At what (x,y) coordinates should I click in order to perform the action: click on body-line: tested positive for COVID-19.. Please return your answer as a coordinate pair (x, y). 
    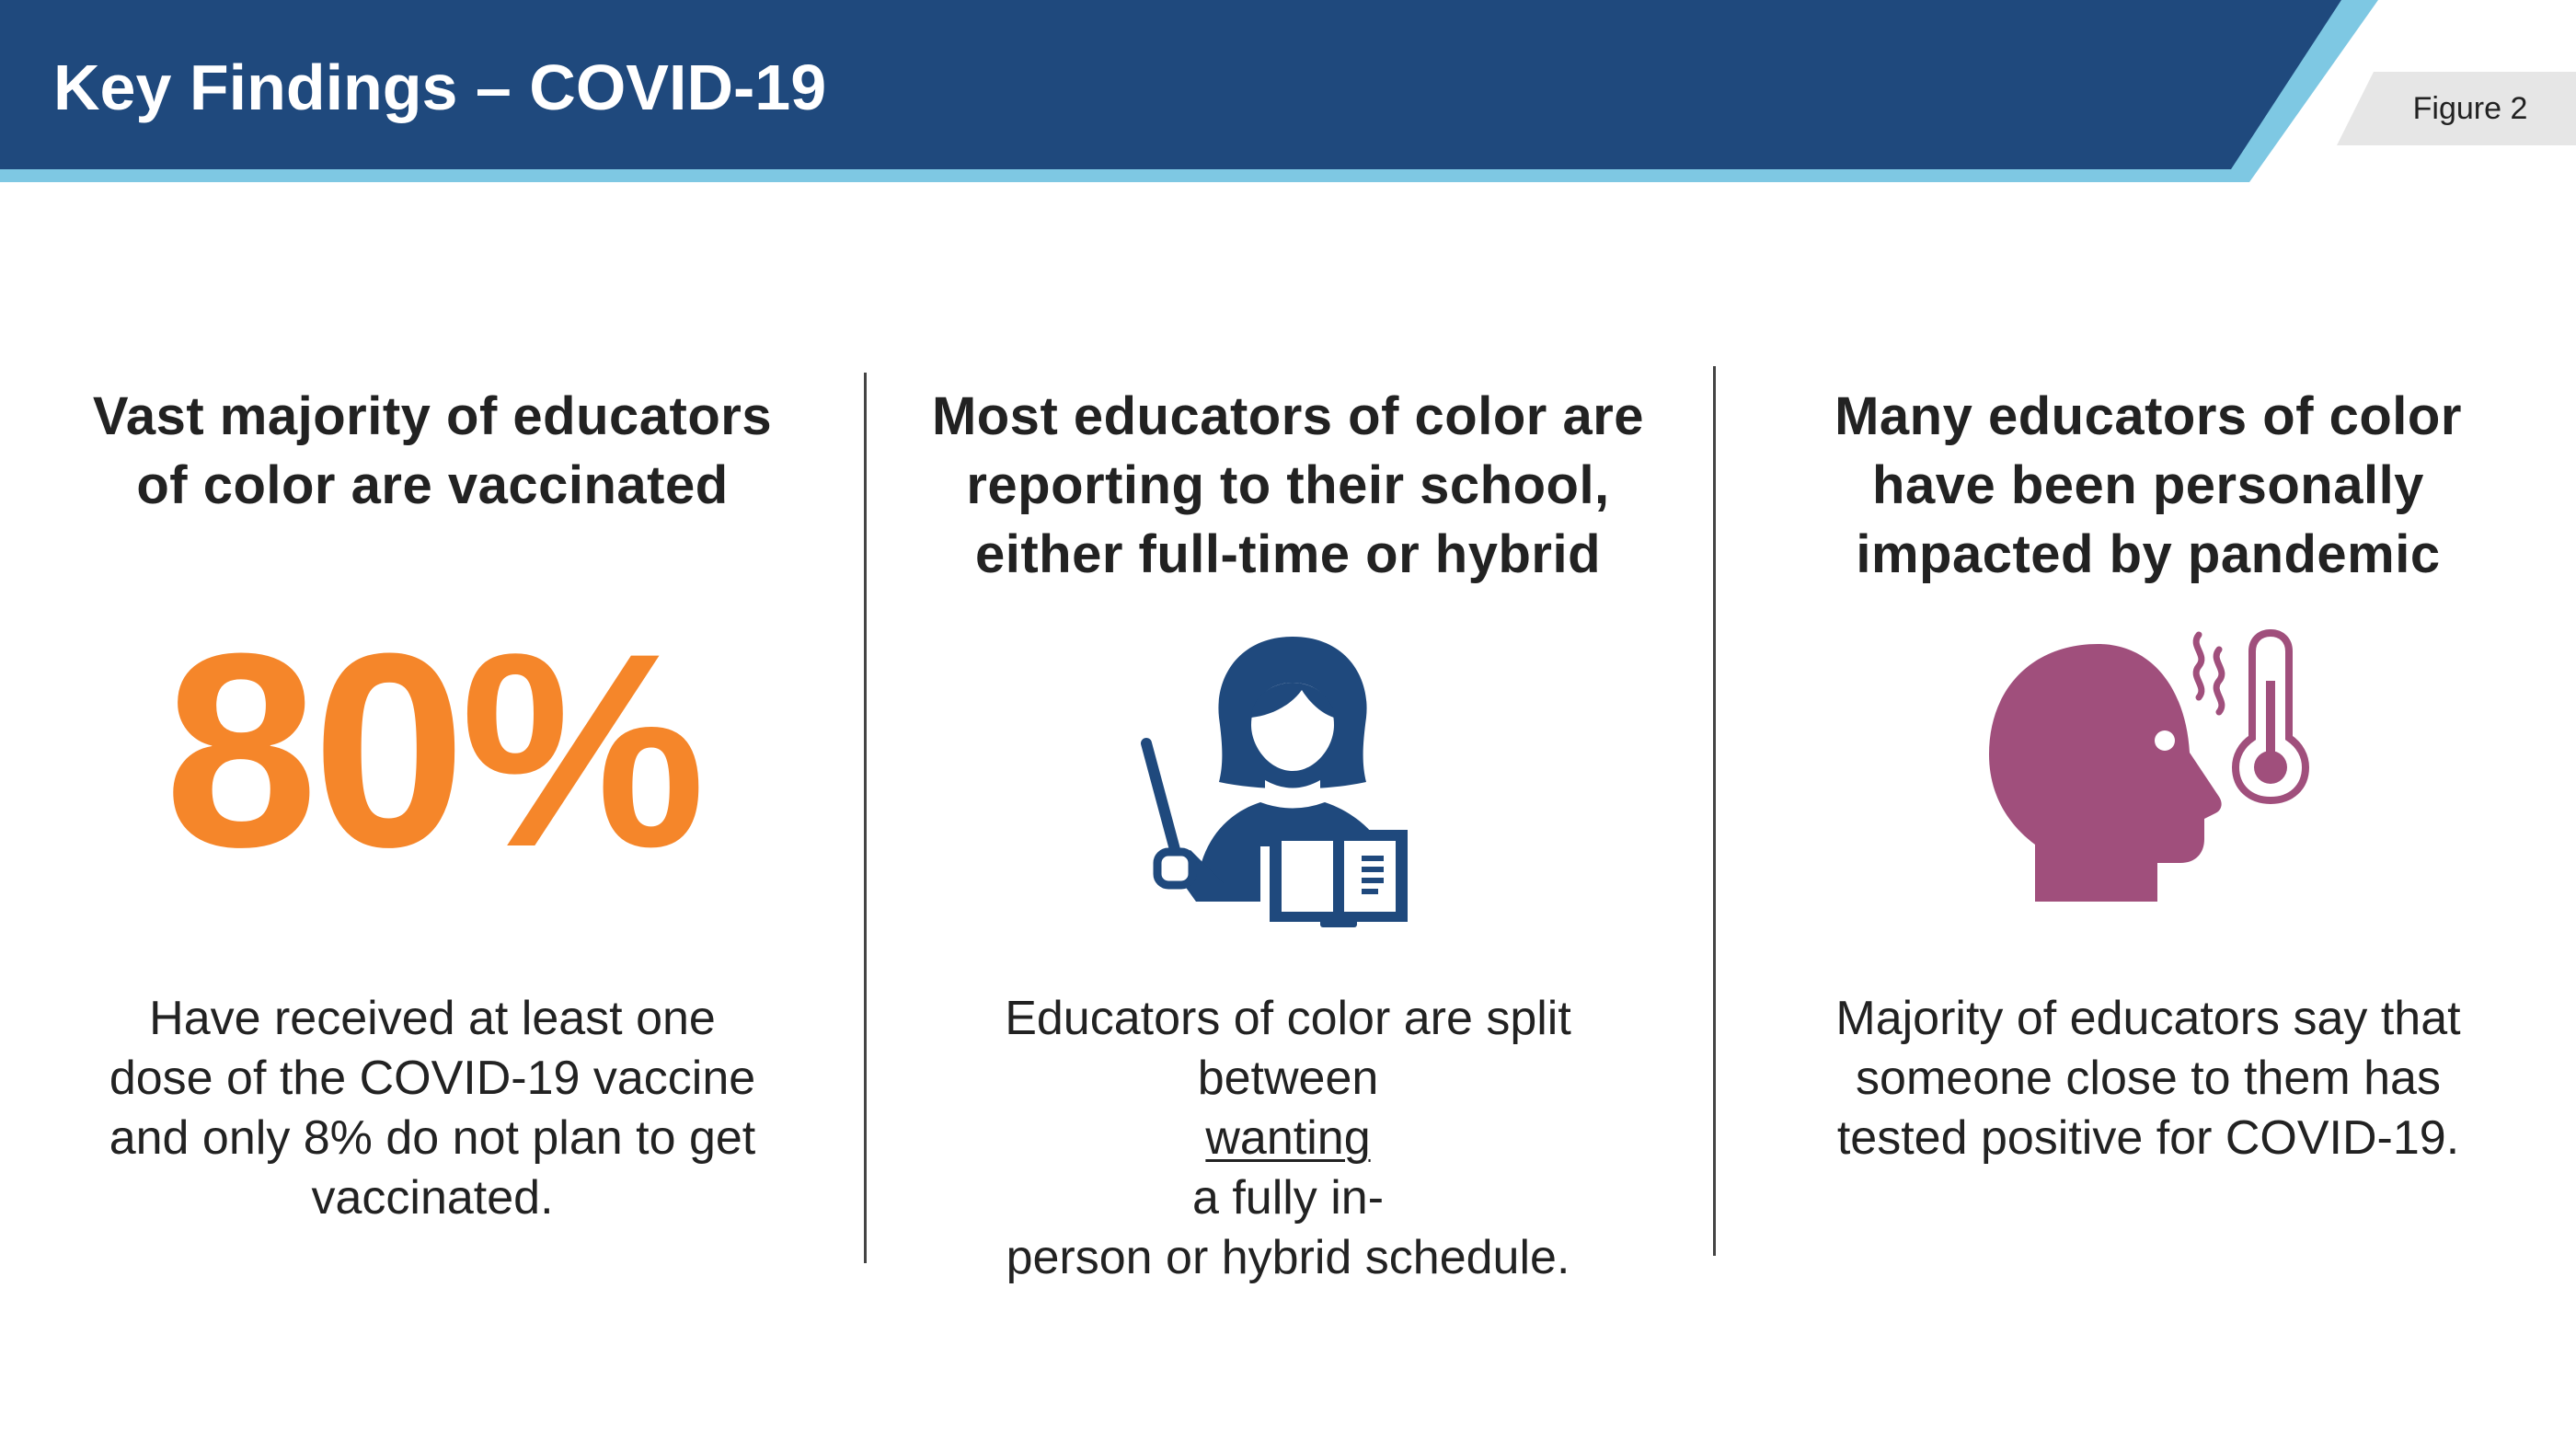
    Looking at the image, I should click on (2148, 1138).